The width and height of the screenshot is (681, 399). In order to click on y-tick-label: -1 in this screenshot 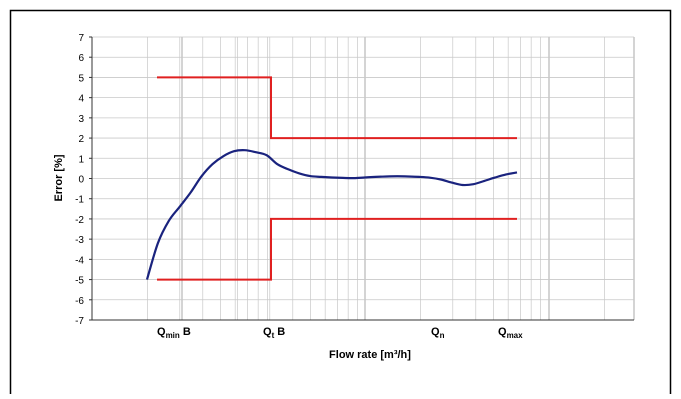, I will do `click(79, 200)`.